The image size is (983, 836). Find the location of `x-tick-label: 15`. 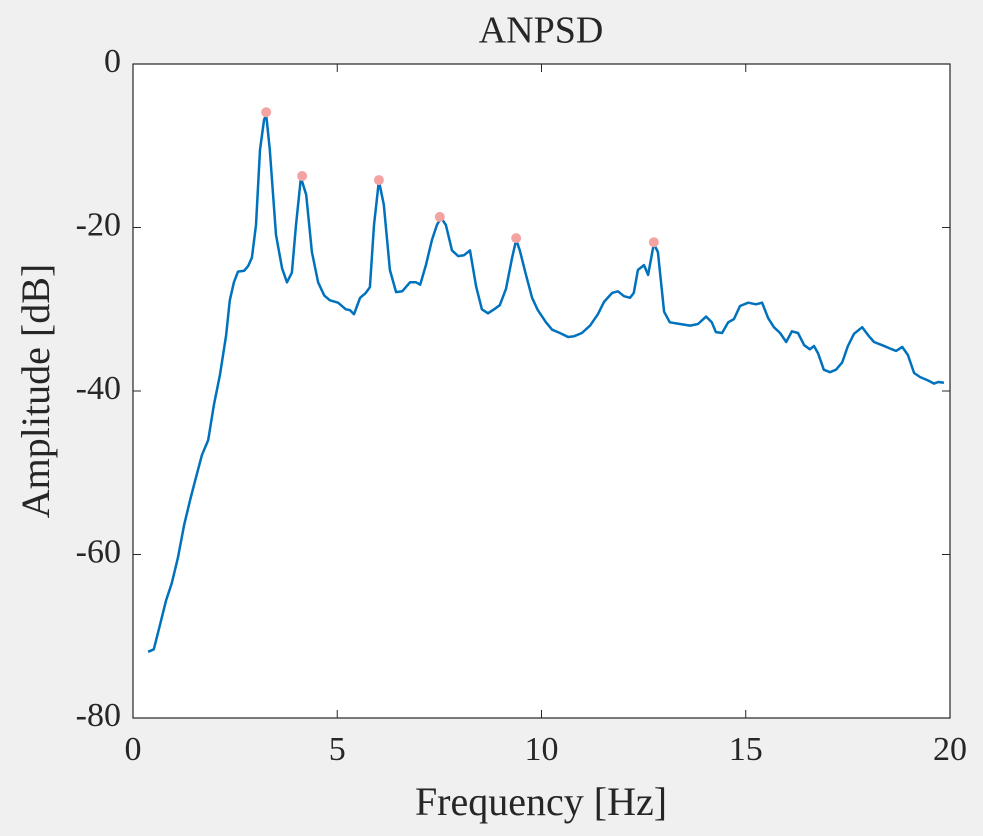

x-tick-label: 15 is located at coordinates (746, 749).